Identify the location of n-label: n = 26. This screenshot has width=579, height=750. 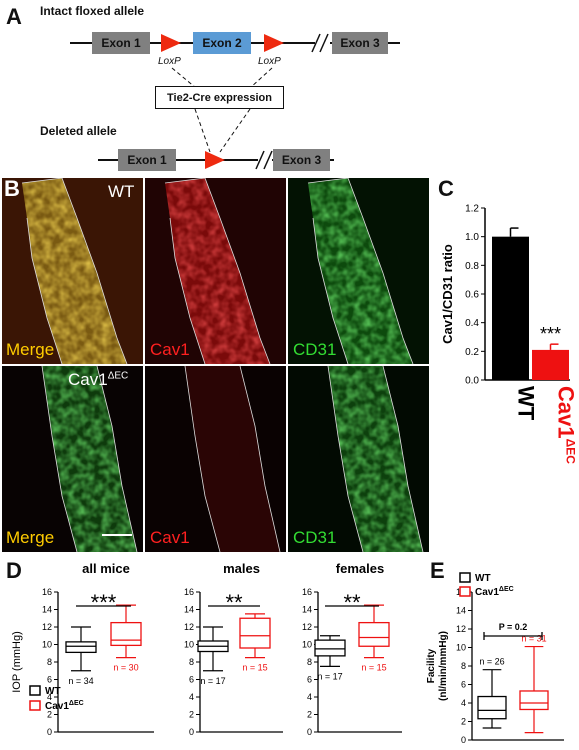
(491, 662).